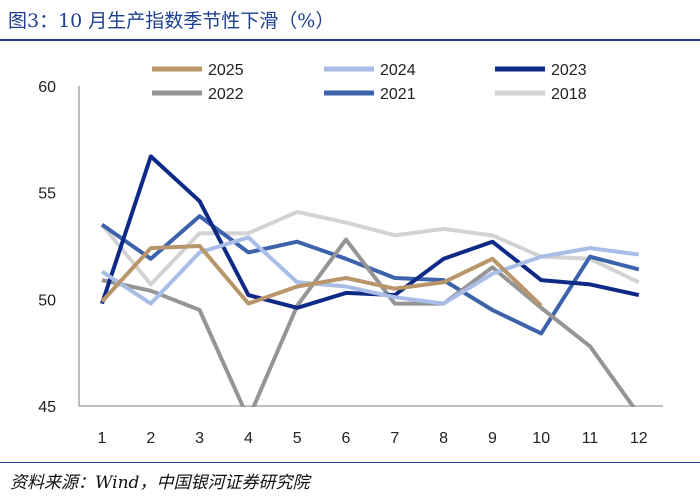  Describe the element at coordinates (492, 438) in the screenshot. I see `x-tick-label: 9` at that location.